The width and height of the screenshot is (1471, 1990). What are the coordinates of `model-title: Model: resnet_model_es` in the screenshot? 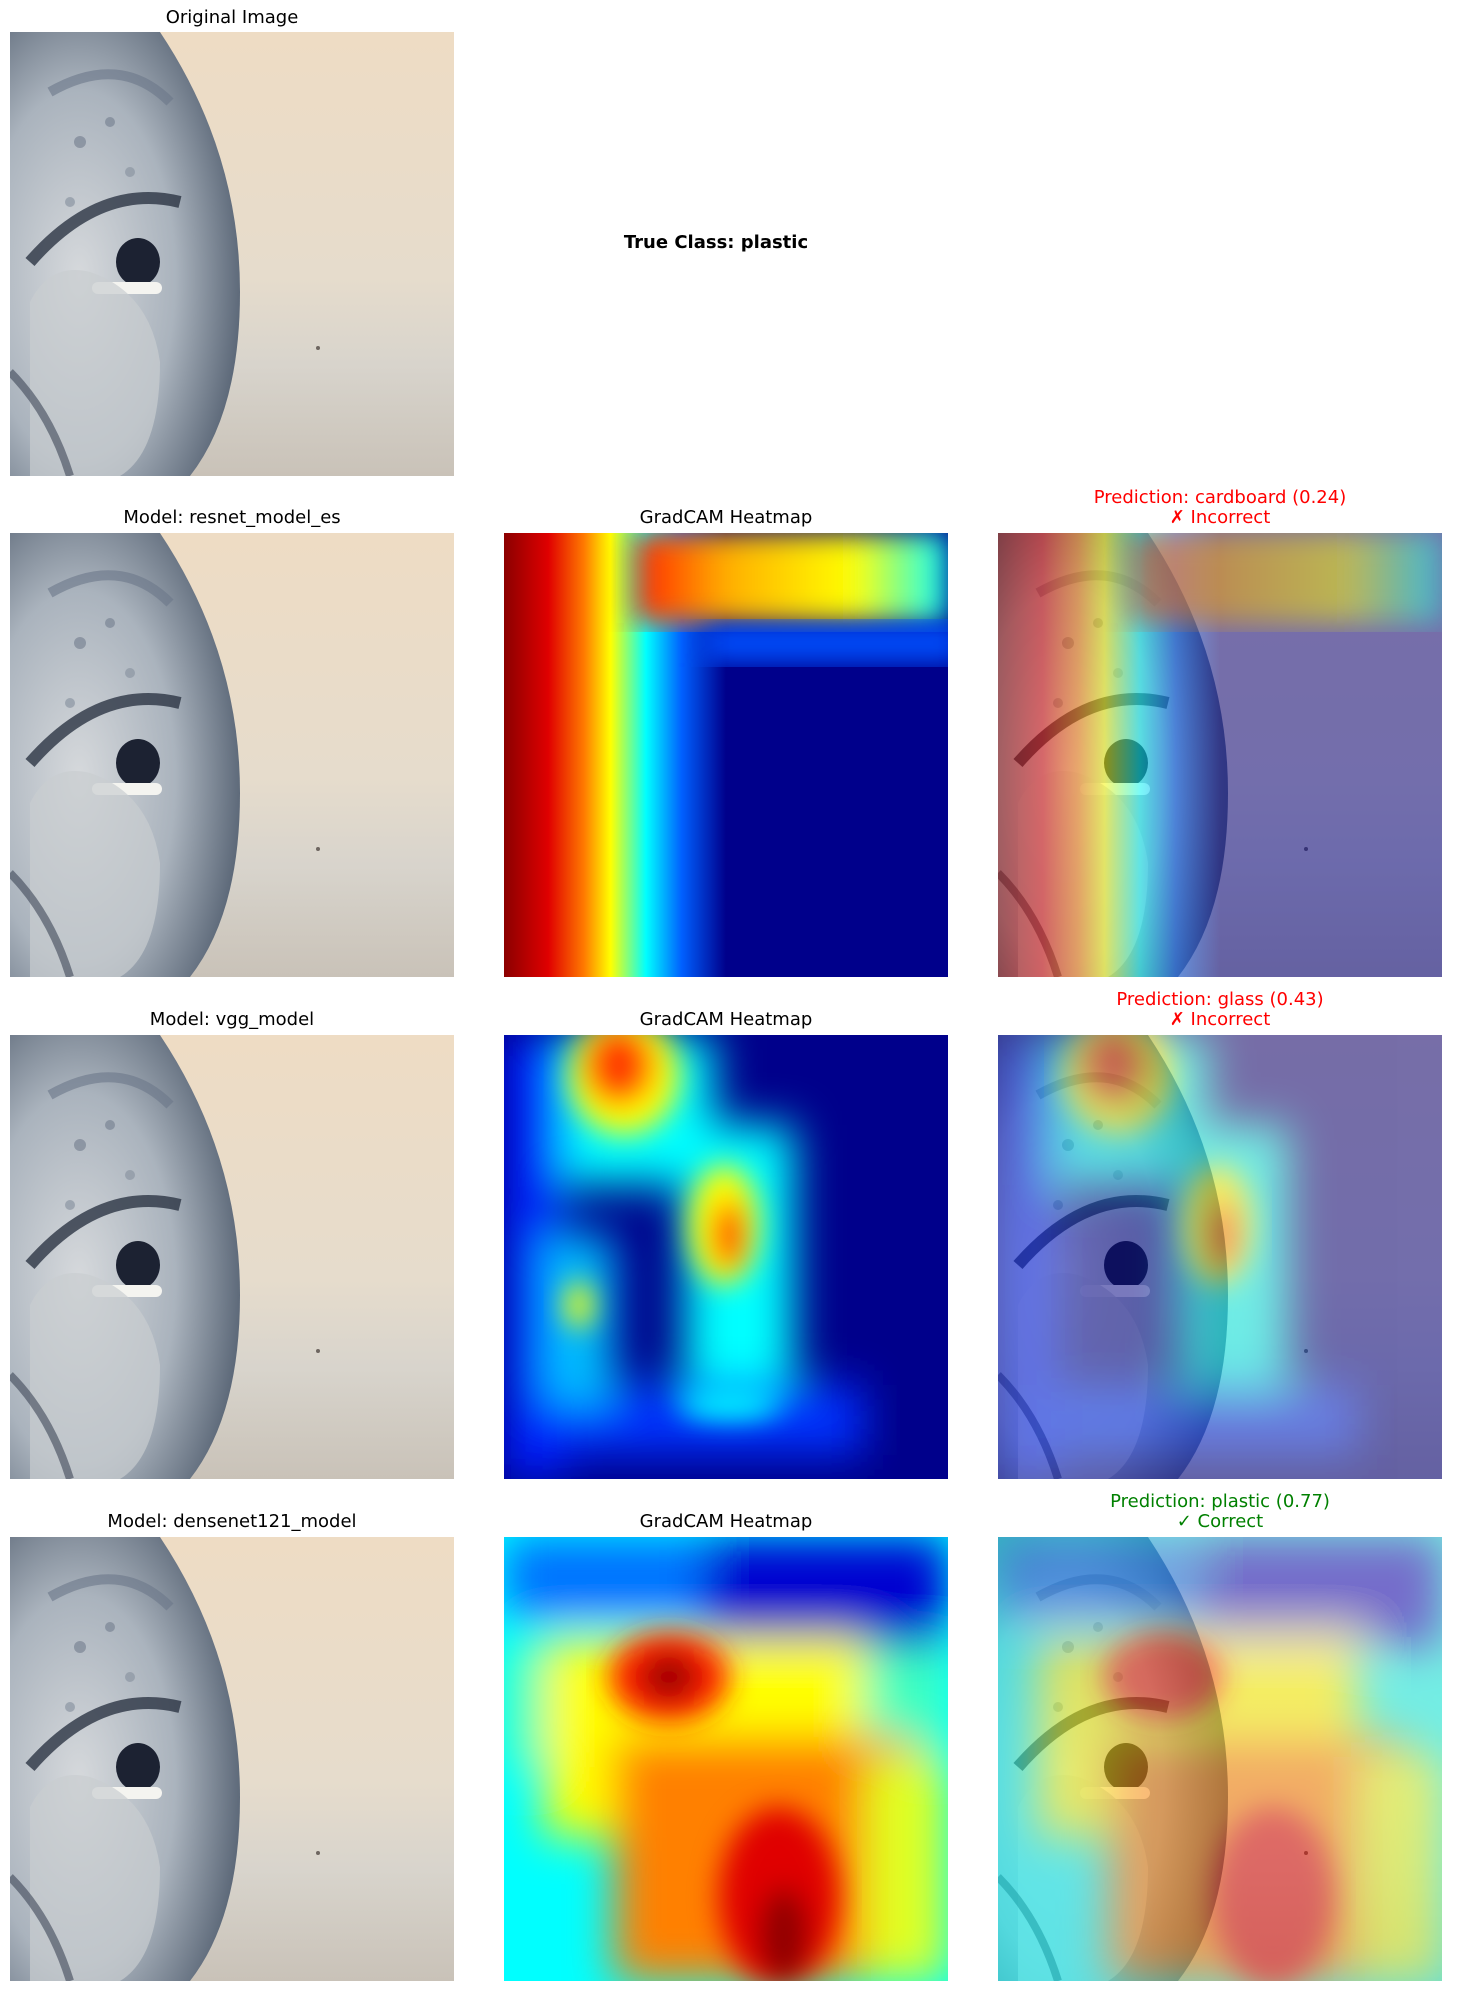 It's located at (232, 517).